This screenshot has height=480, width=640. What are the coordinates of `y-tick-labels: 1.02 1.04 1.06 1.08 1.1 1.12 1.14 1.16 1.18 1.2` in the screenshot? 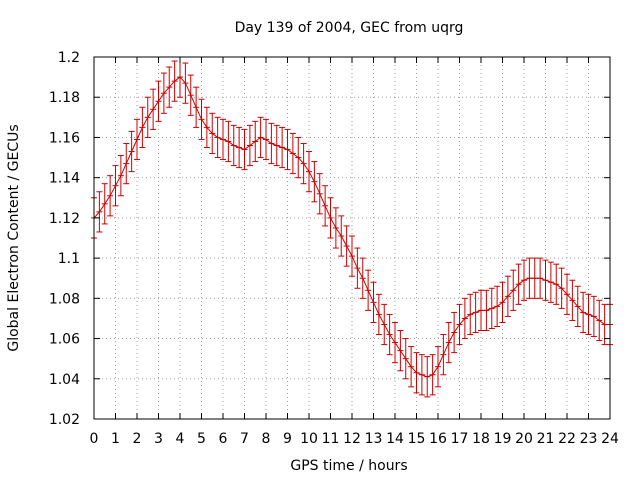 It's located at (64, 239).